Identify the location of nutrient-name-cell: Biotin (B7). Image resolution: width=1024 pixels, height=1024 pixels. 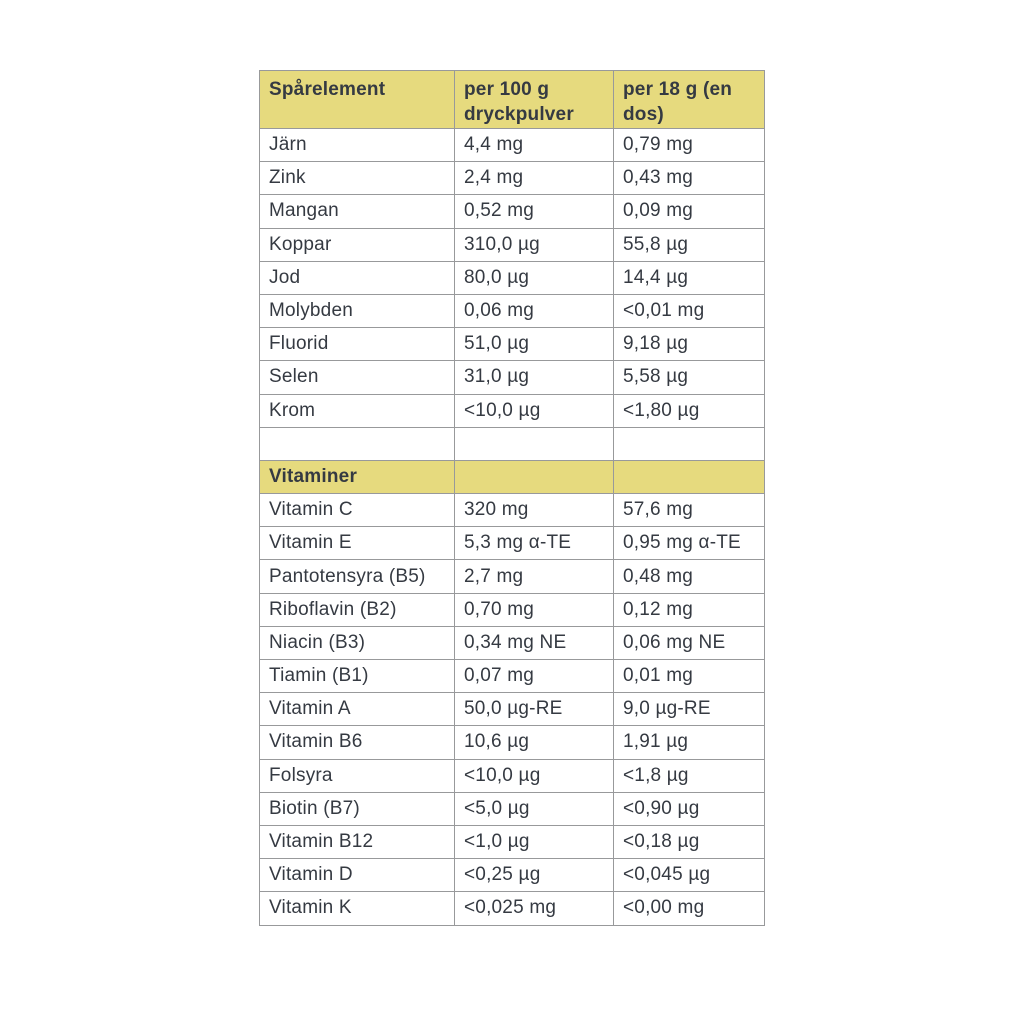
(357, 808).